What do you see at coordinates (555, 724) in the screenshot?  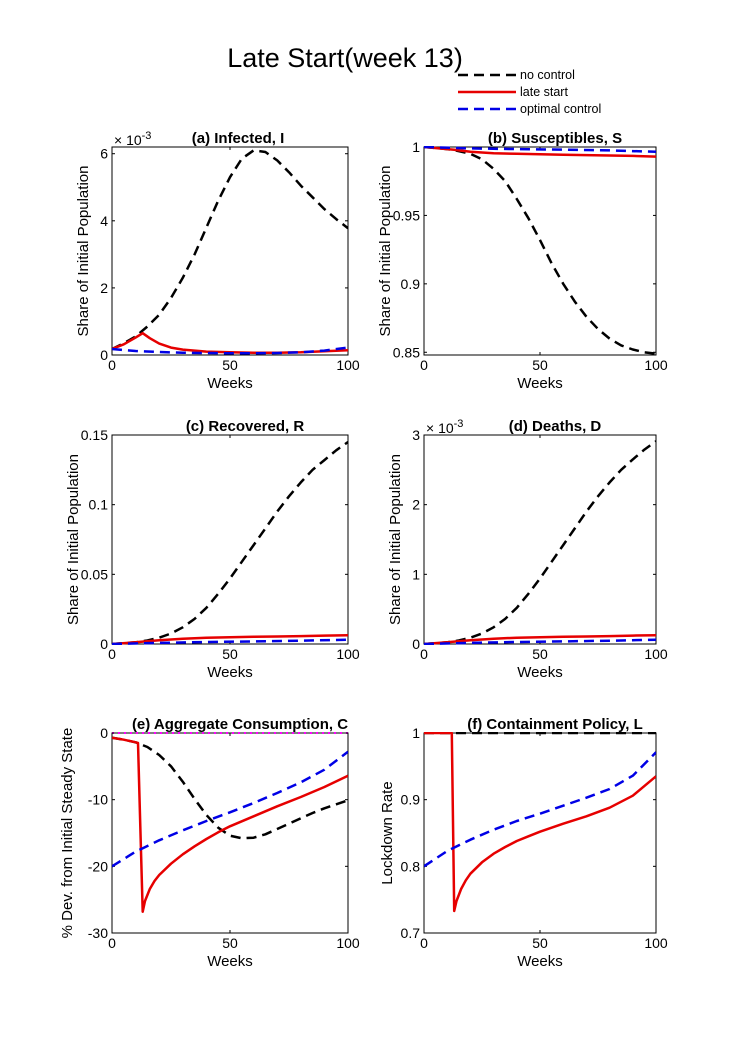 I see `panel-title: (f) Containment Policy, L` at bounding box center [555, 724].